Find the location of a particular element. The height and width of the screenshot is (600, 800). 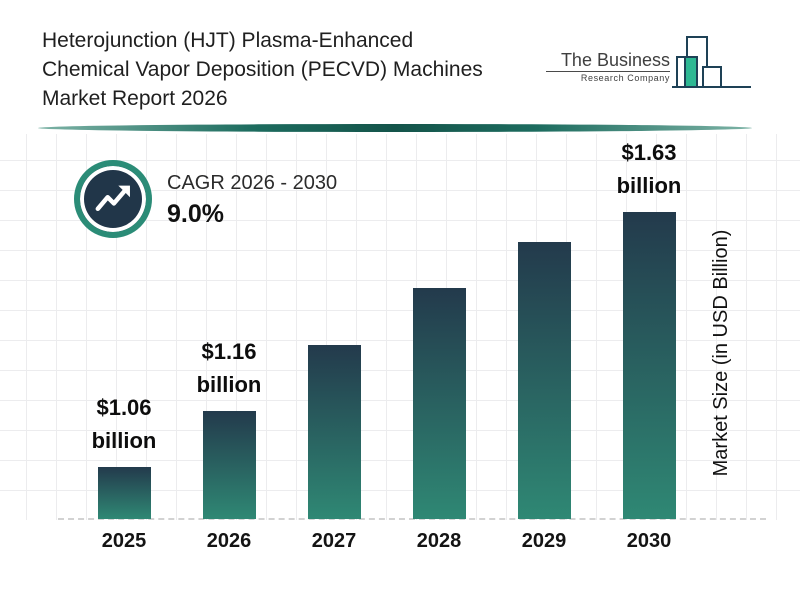

bar-2026 is located at coordinates (229, 465).